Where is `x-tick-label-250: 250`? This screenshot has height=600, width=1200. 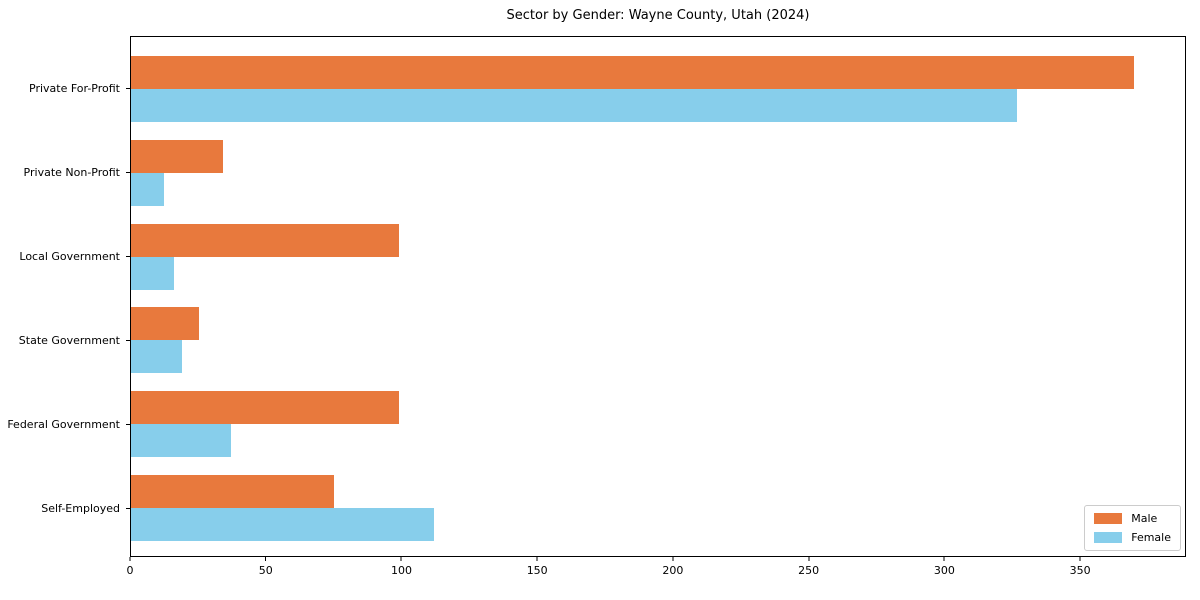 x-tick-label-250: 250 is located at coordinates (809, 570).